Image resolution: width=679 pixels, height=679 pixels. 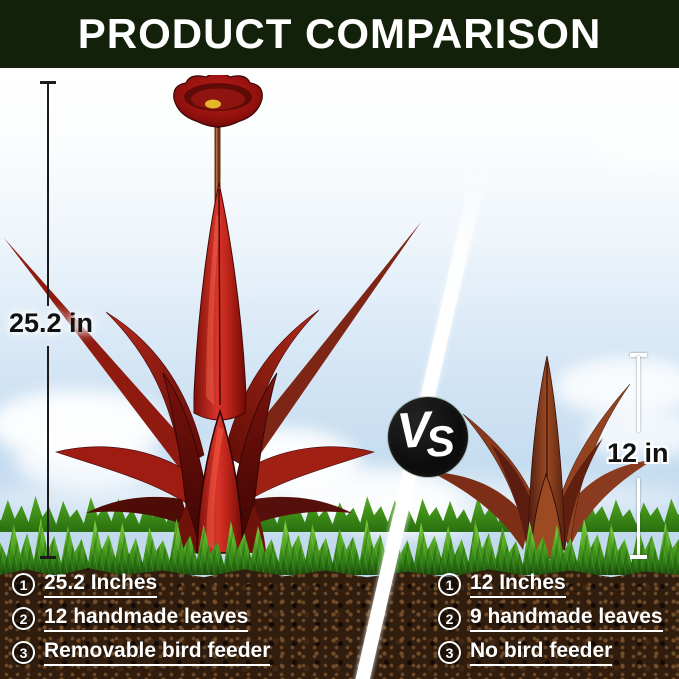 I want to click on feature-label: No bird feeder, so click(x=541, y=652).